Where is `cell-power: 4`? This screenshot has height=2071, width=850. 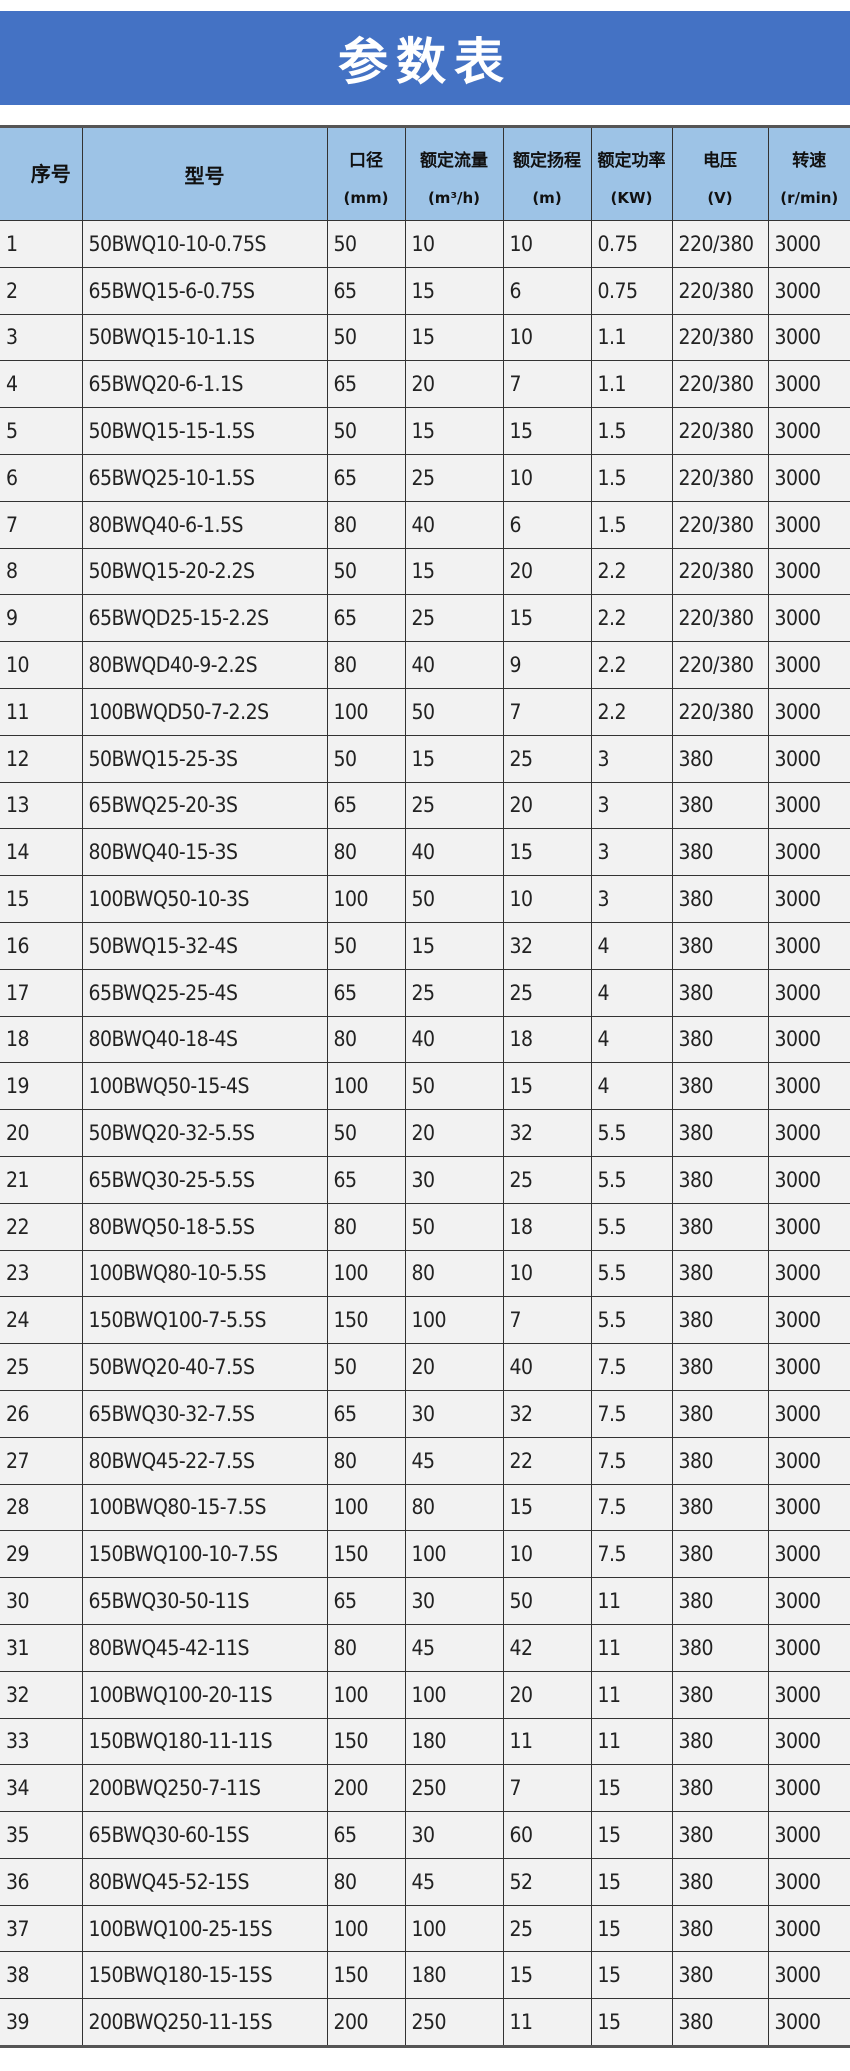 cell-power: 4 is located at coordinates (631, 992).